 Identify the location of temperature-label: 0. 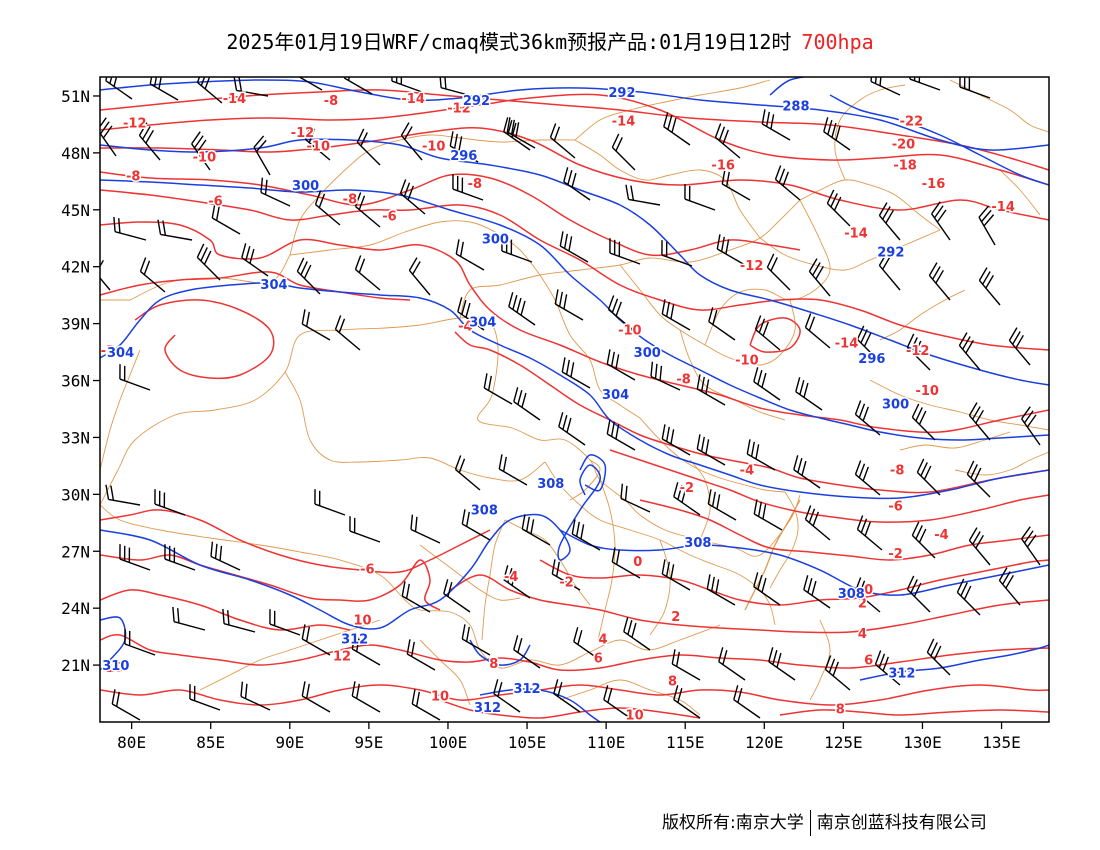
(868, 590).